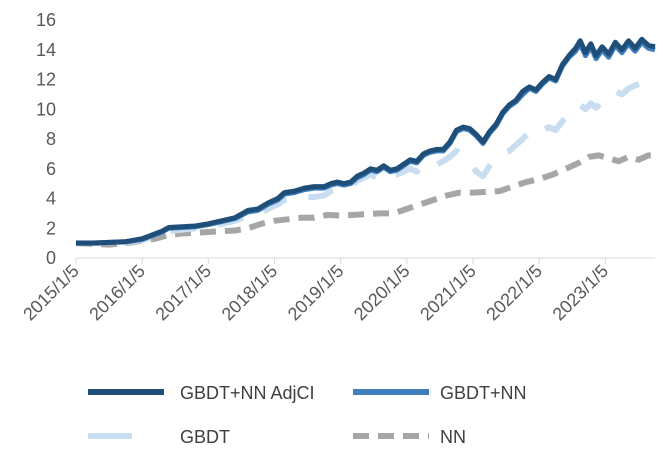 The image size is (663, 456). I want to click on legend-item: NN, so click(409, 437).